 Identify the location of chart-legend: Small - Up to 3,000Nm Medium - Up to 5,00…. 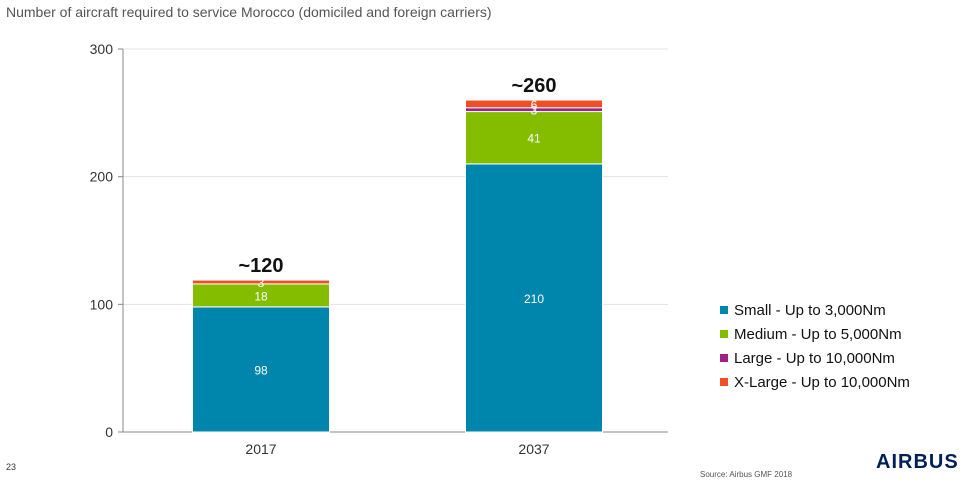
(815, 346).